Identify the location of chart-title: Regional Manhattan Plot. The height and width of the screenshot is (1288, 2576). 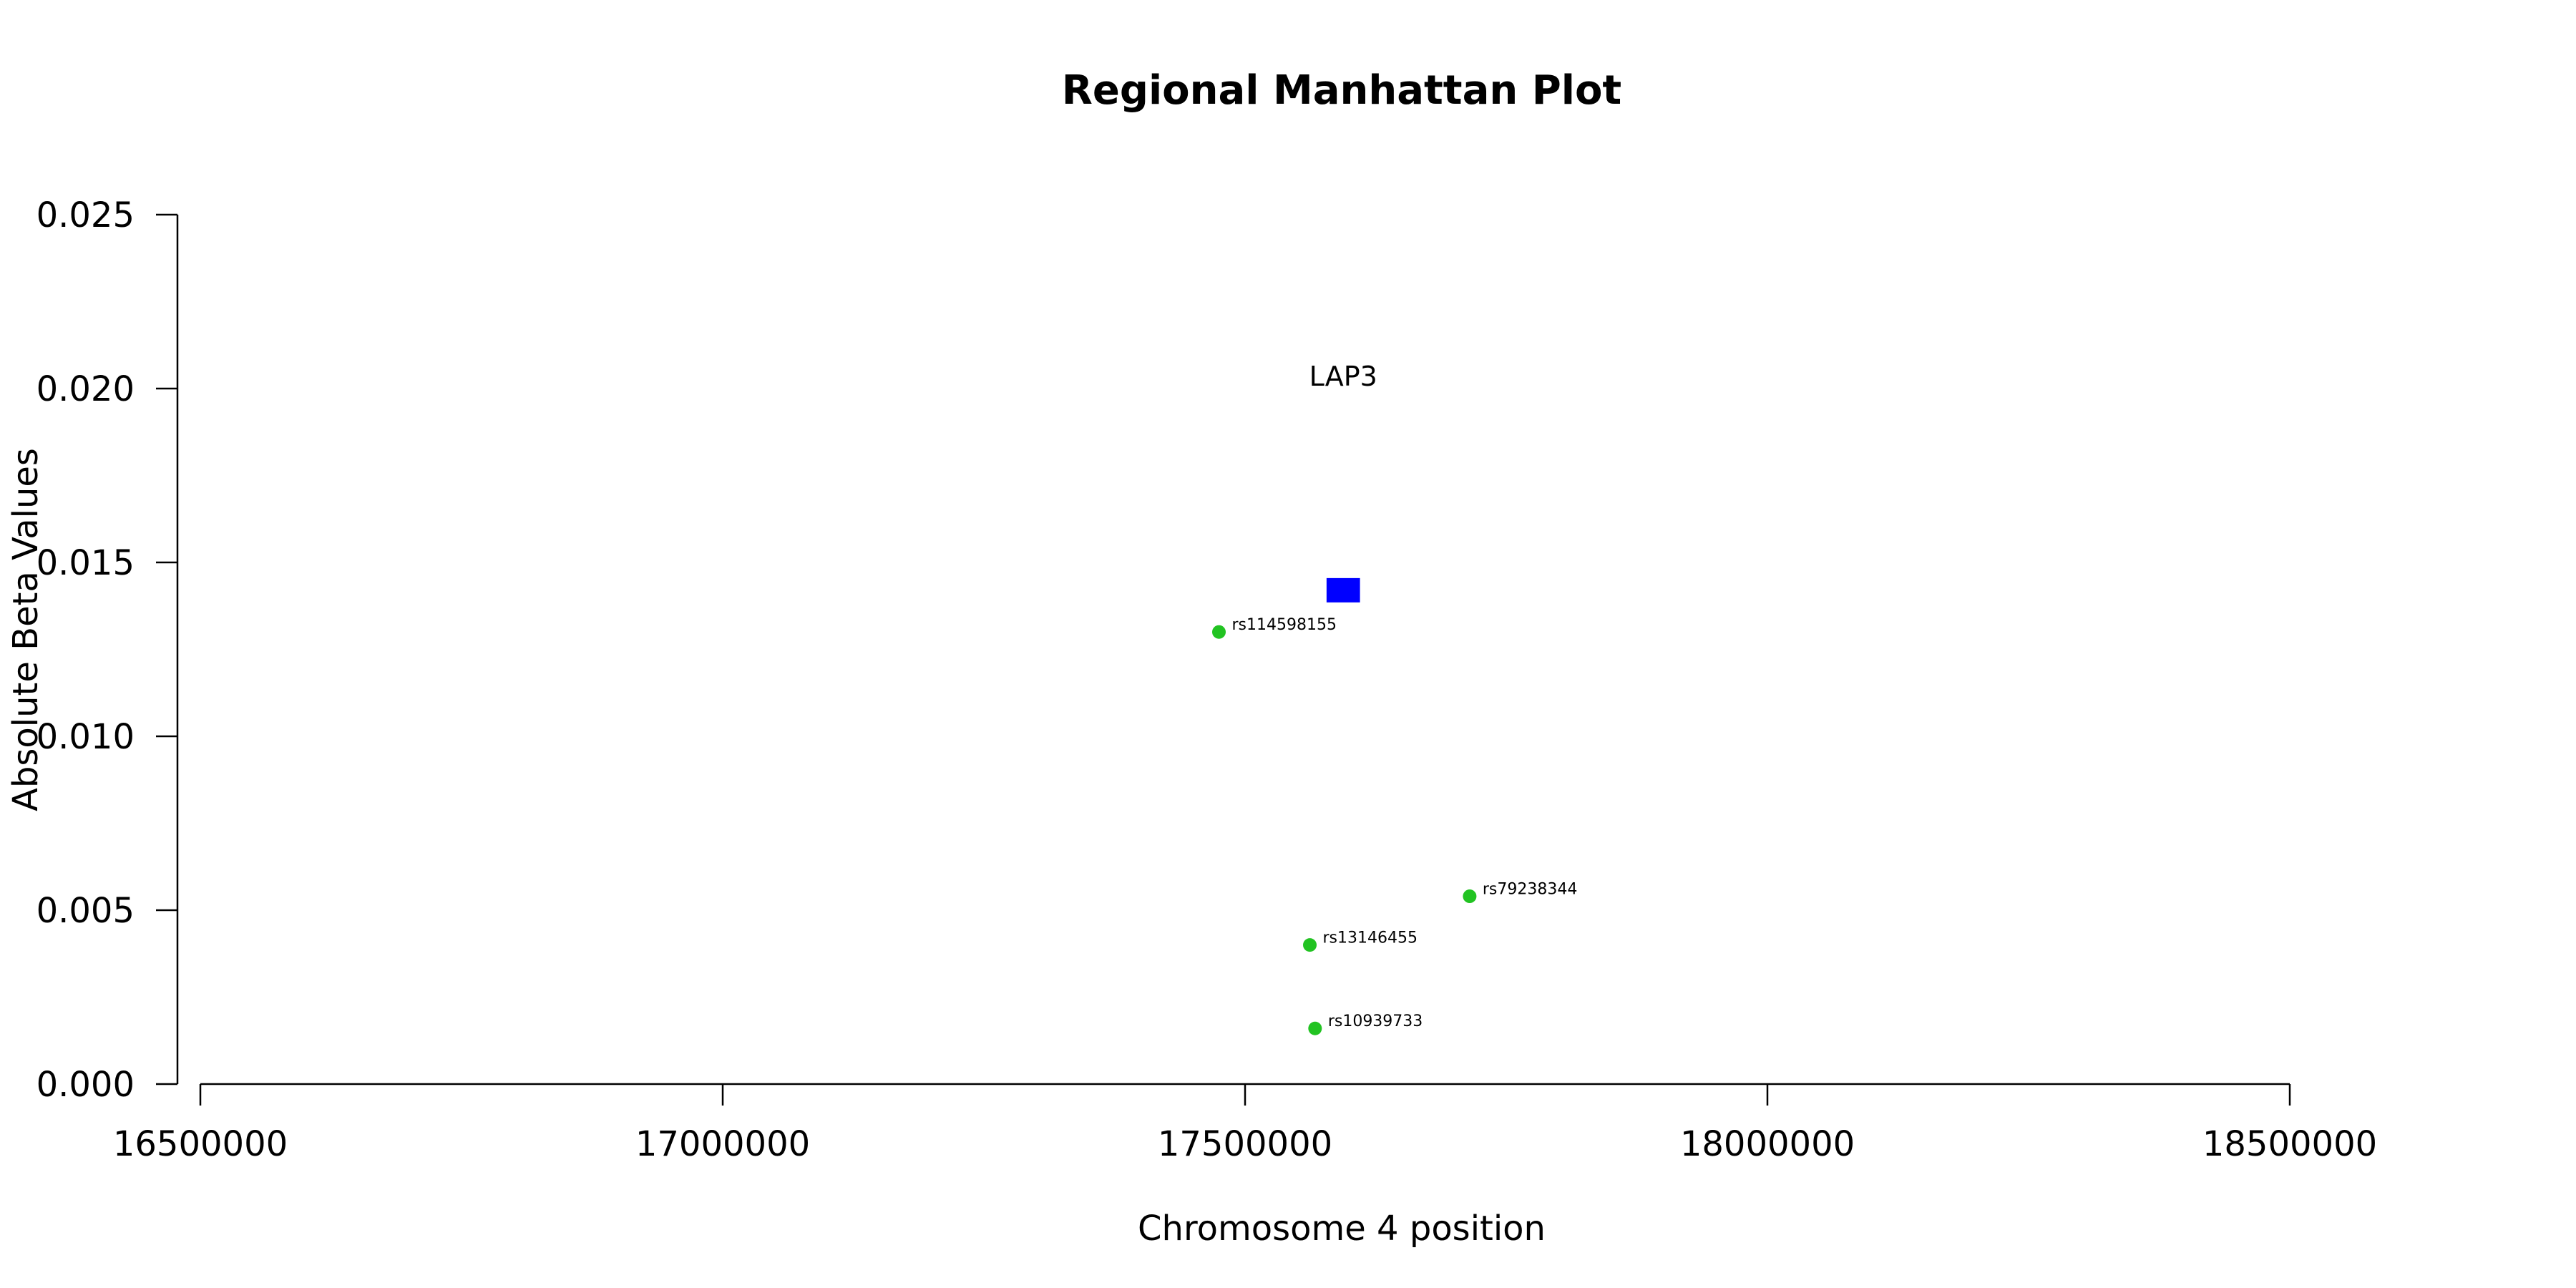
(1341, 90).